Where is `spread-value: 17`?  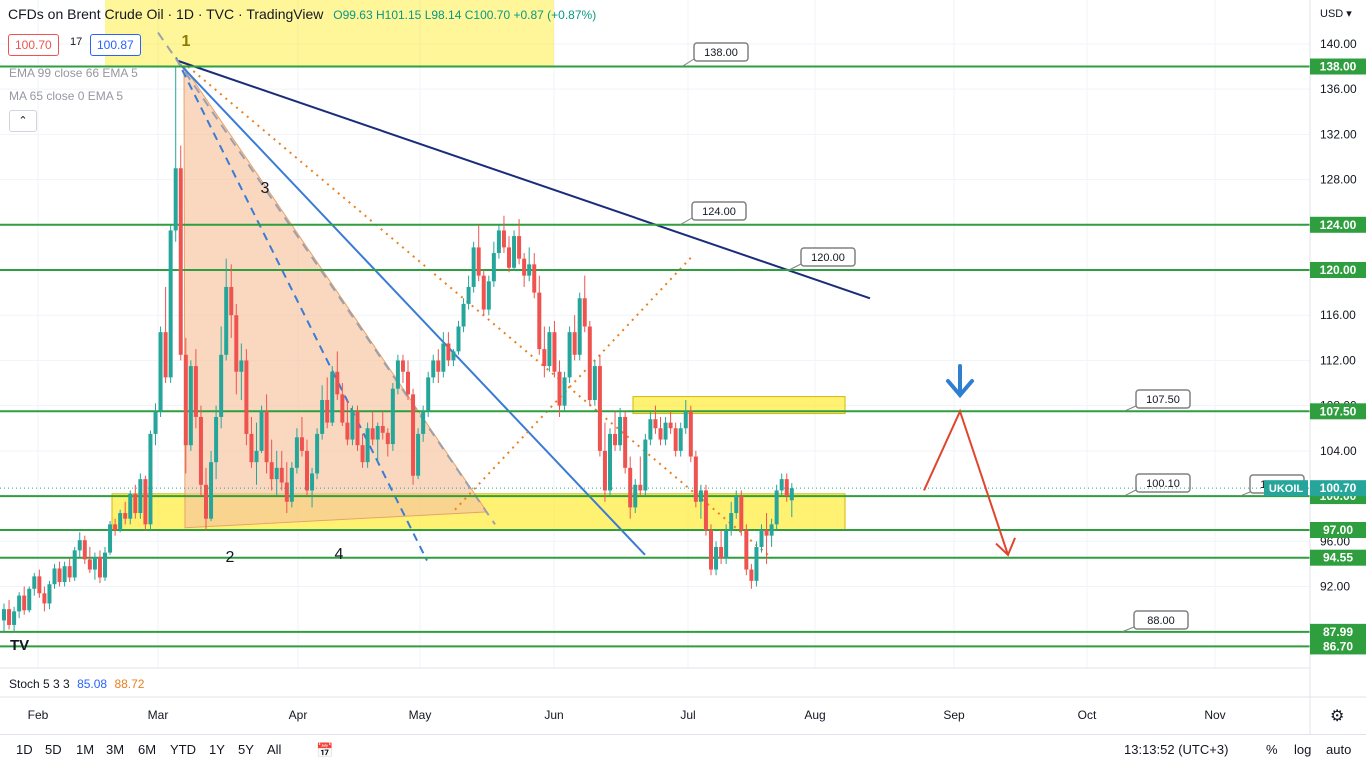 spread-value: 17 is located at coordinates (76, 42).